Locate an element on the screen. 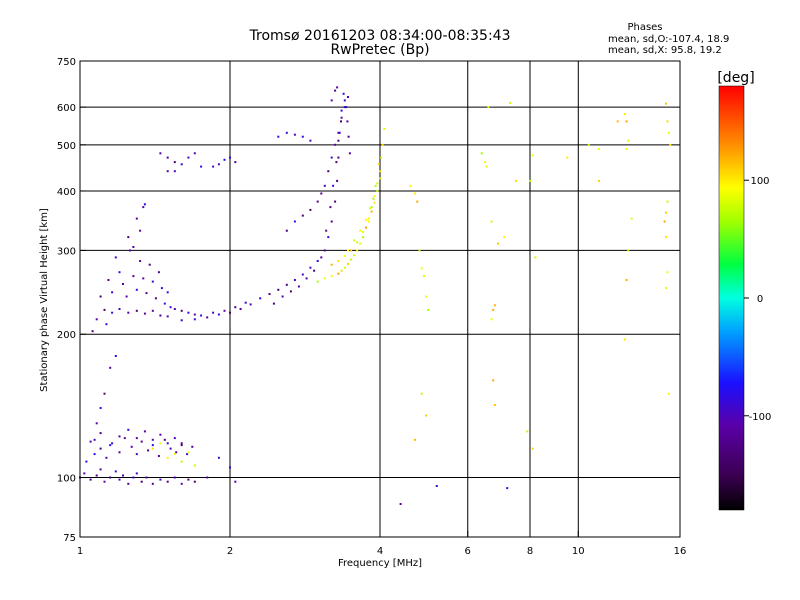 This screenshot has height=600, width=800. y-axis-ticks: 75 100 200 300 400 500 600 750 is located at coordinates (71, 300).